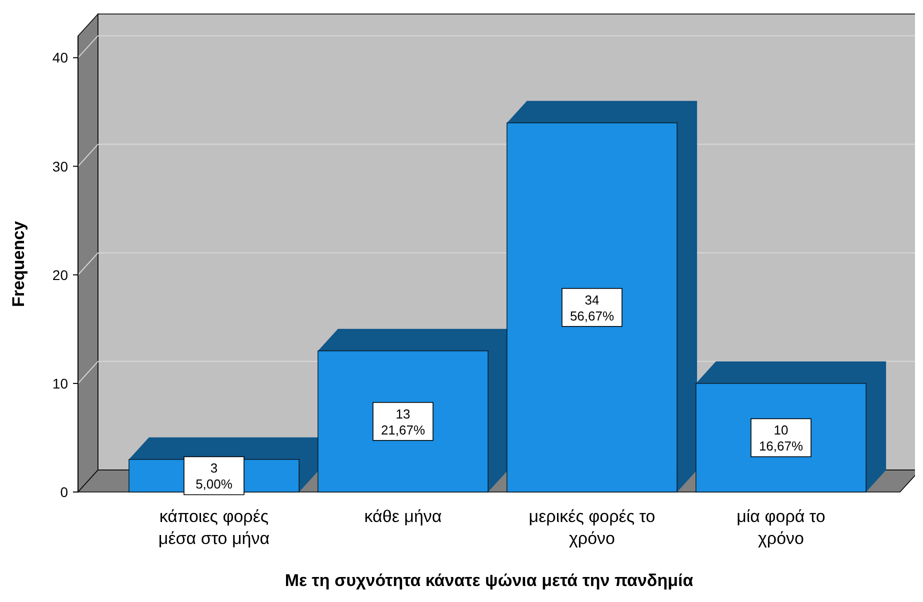 The image size is (923, 602). What do you see at coordinates (403, 516) in the screenshot?
I see `x-tick-label: κάθε μήνα` at bounding box center [403, 516].